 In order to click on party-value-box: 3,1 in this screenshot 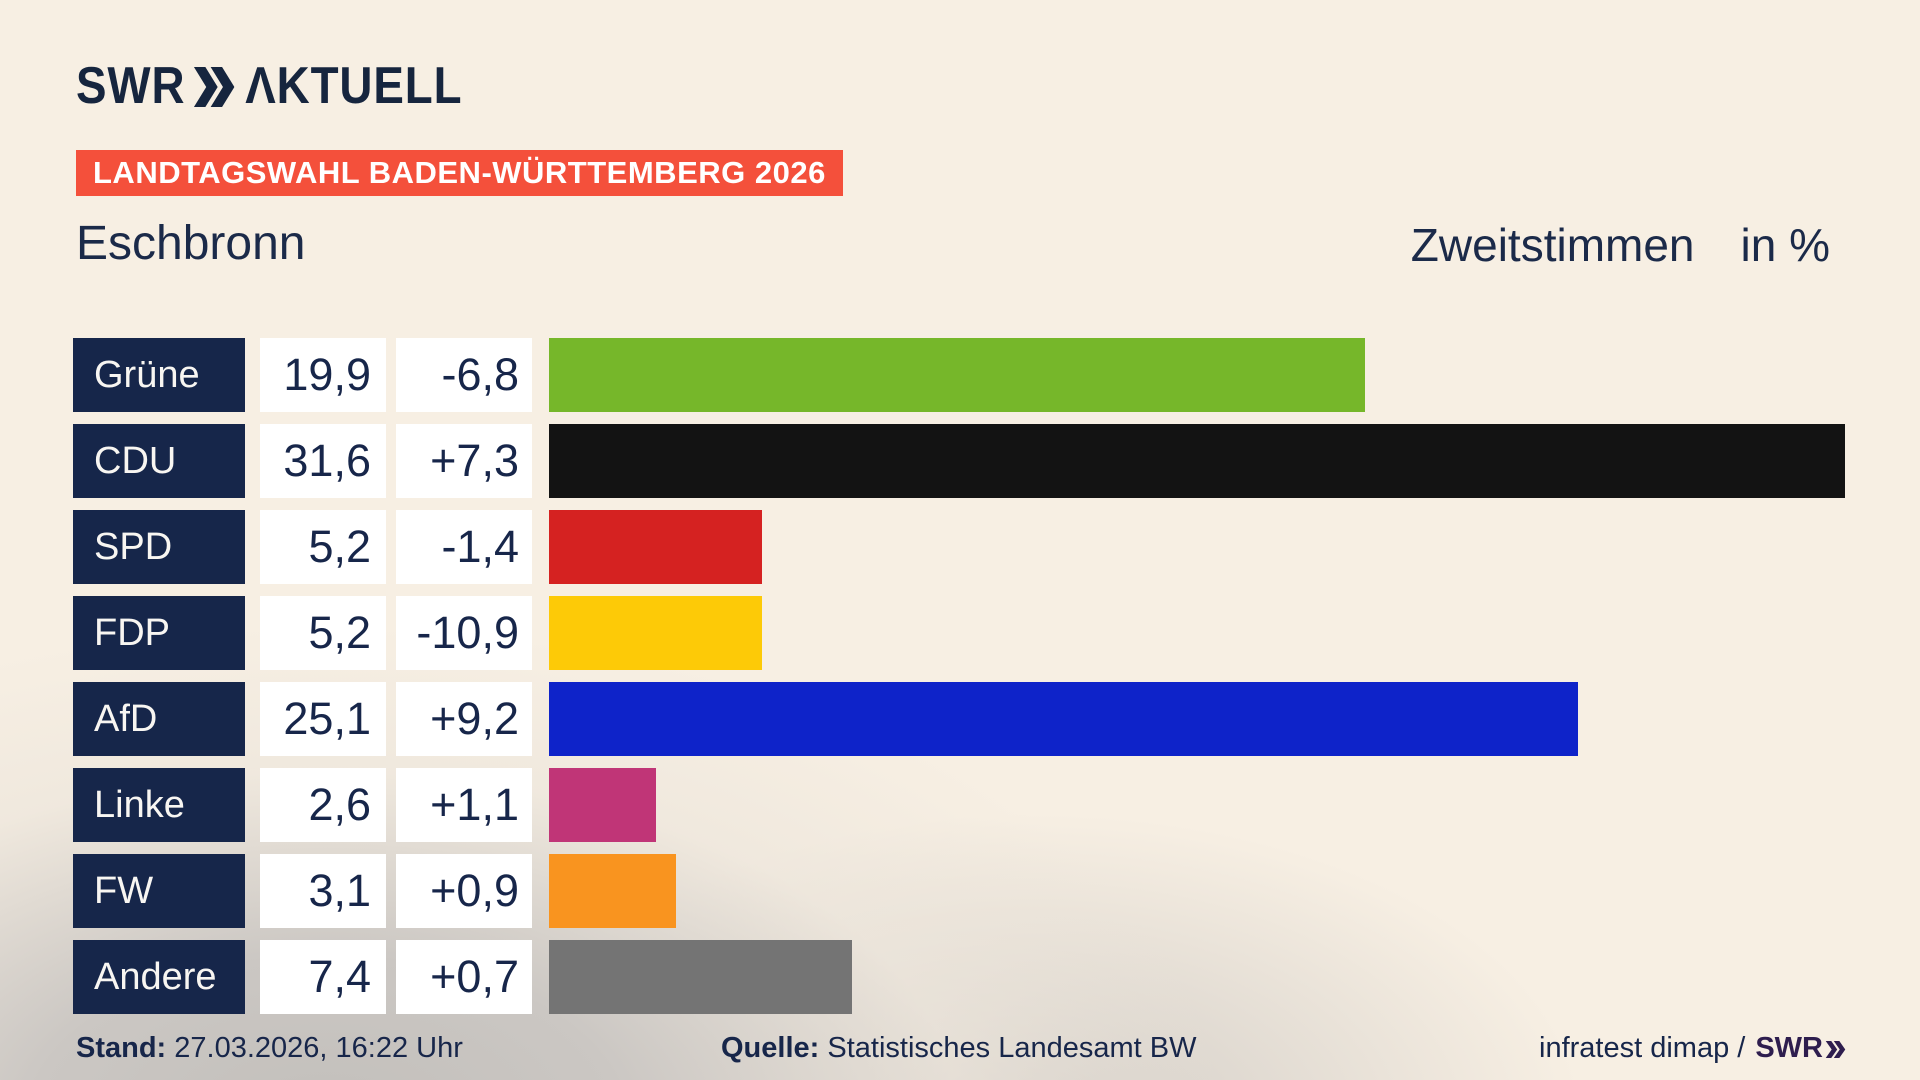, I will do `click(323, 891)`.